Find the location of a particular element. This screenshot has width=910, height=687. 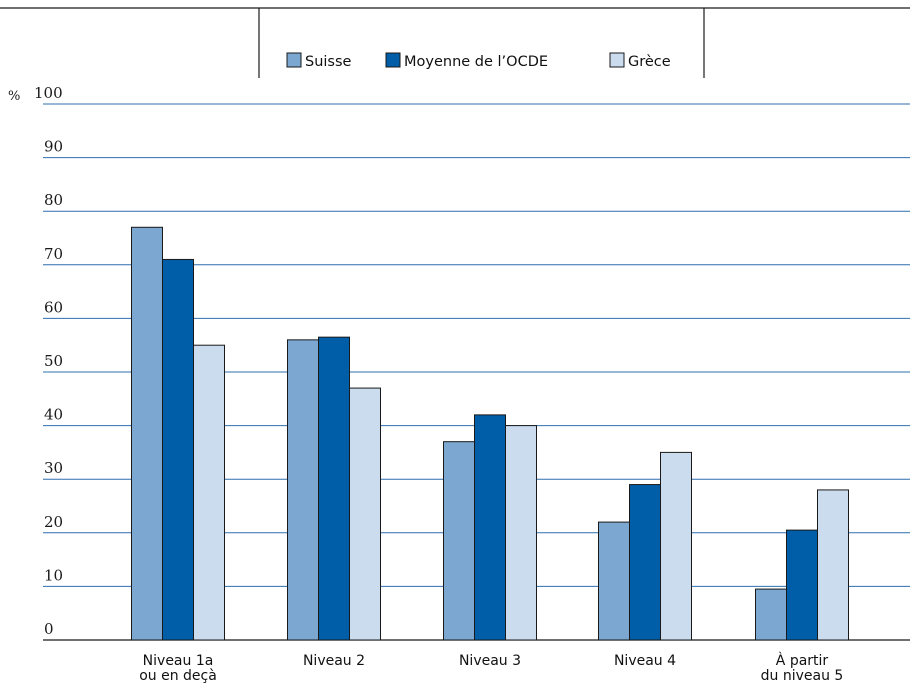

y-tick-label-70: 70 is located at coordinates (53, 254).